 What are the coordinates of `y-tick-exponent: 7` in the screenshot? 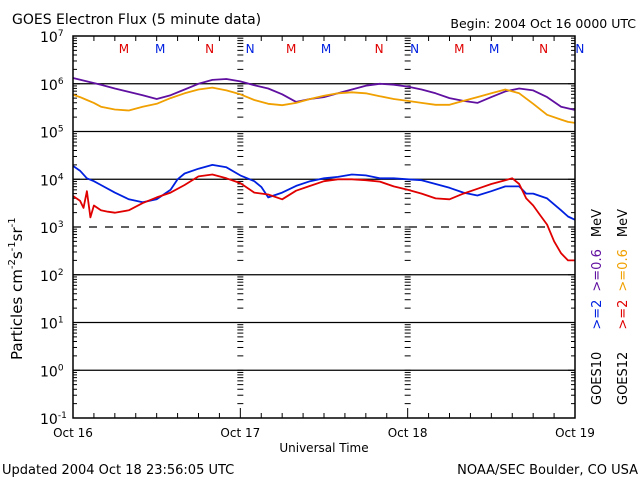 It's located at (61, 34).